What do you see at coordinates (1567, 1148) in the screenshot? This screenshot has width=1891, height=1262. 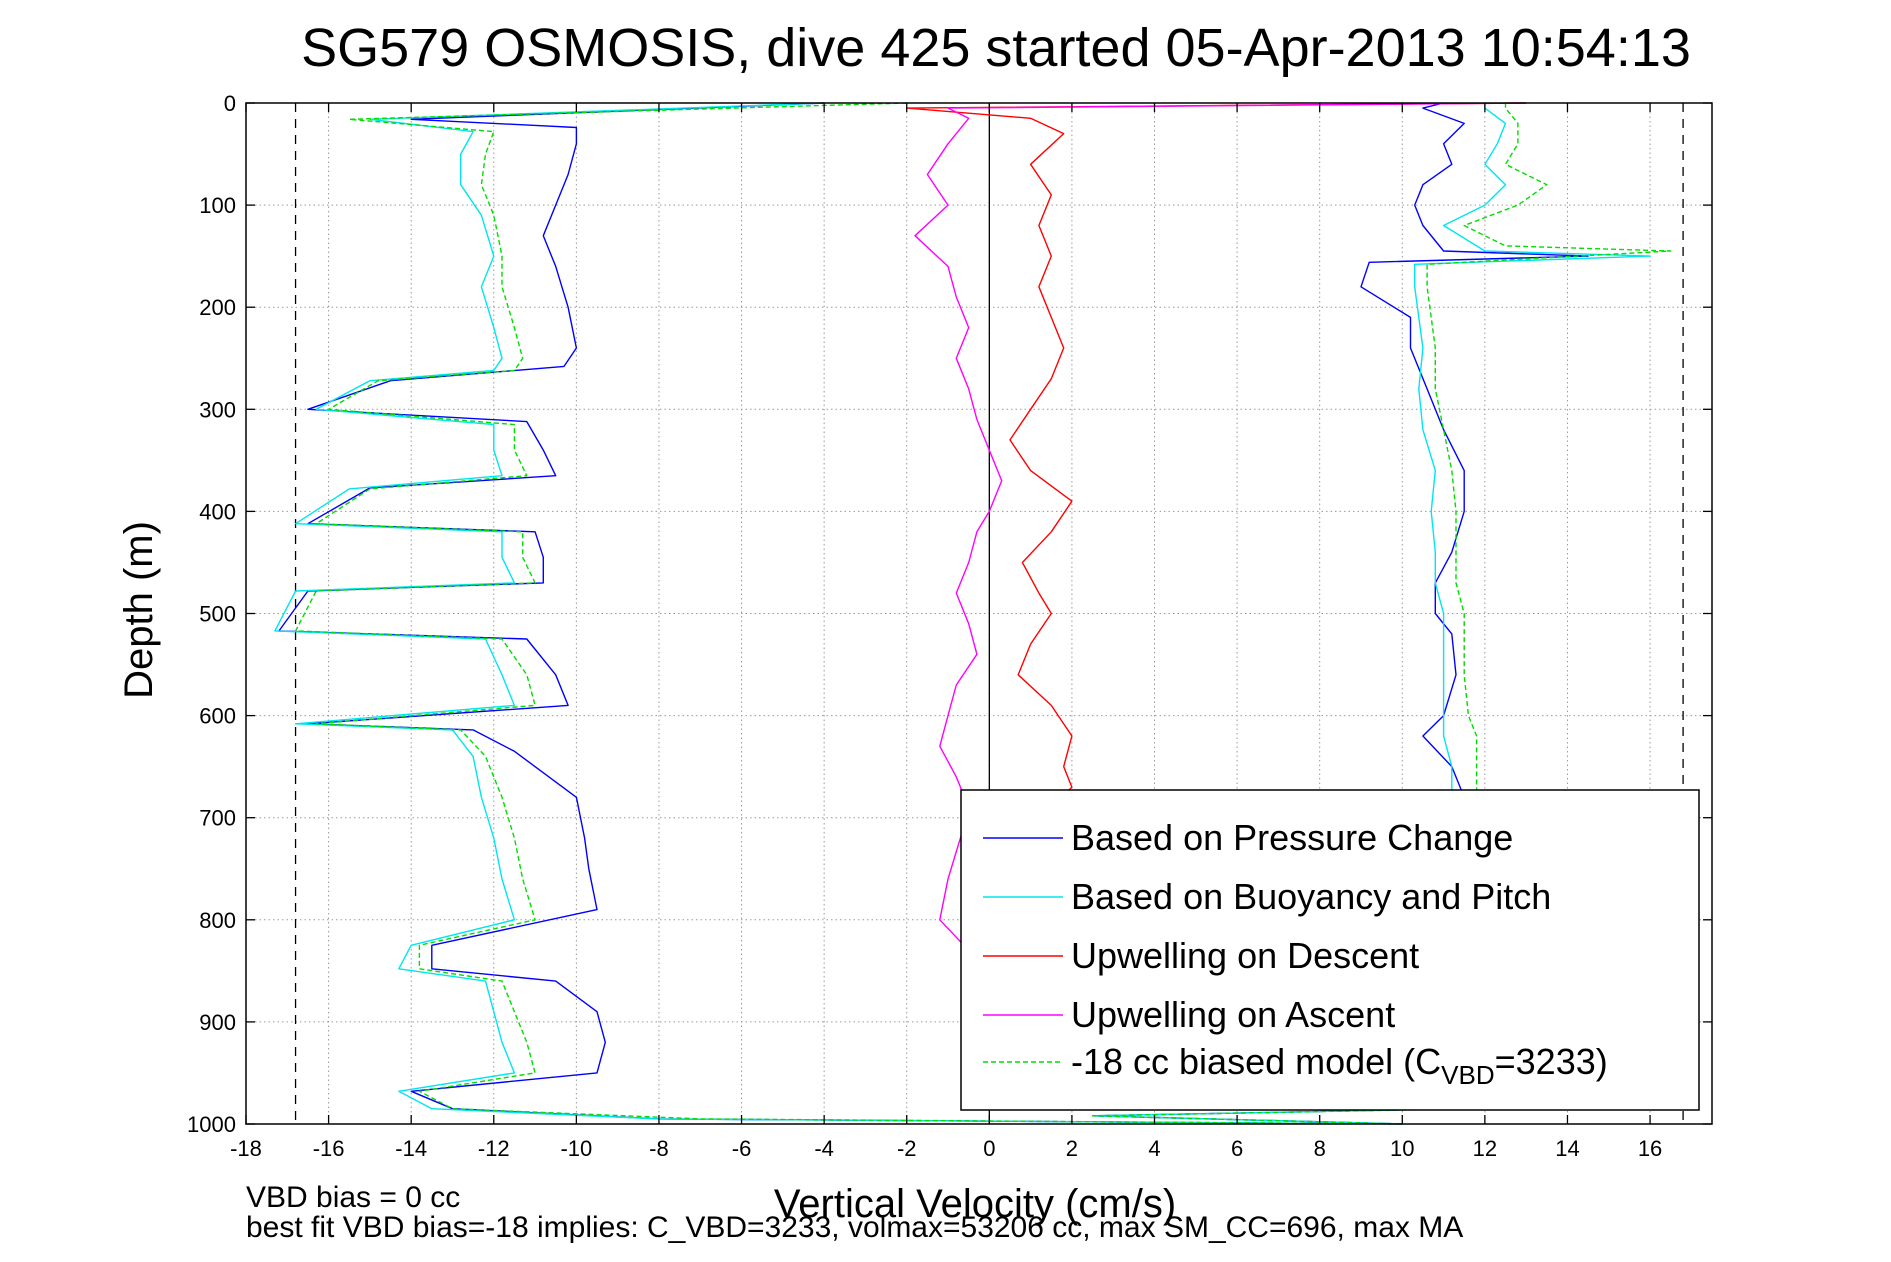 I see `x-tick-label: 14` at bounding box center [1567, 1148].